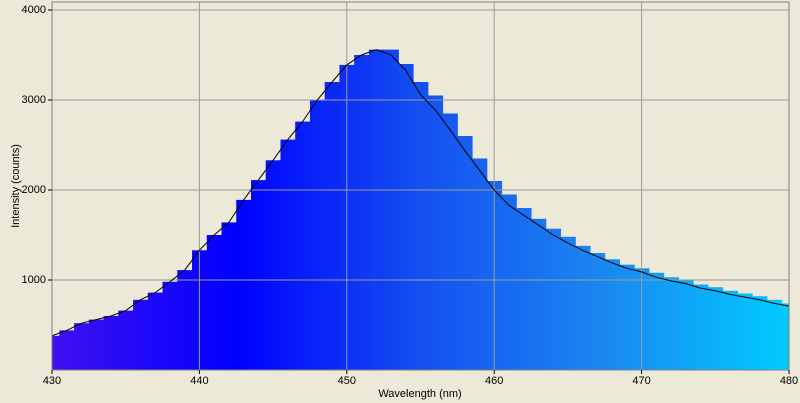  Describe the element at coordinates (199, 381) in the screenshot. I see `x-tick-label: 440` at that location.